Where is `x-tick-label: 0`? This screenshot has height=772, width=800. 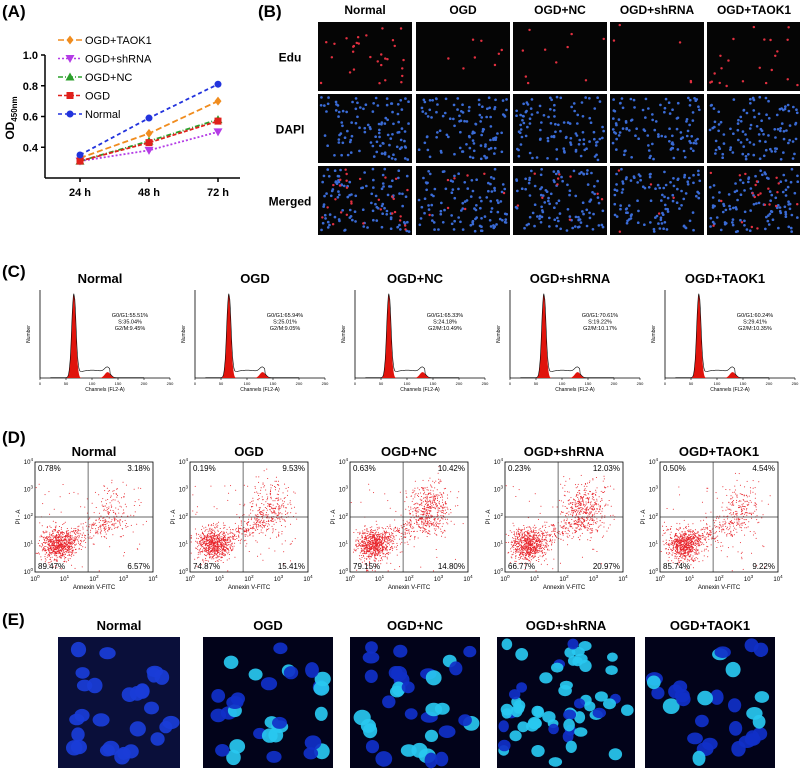 x-tick-label: 0 is located at coordinates (510, 383).